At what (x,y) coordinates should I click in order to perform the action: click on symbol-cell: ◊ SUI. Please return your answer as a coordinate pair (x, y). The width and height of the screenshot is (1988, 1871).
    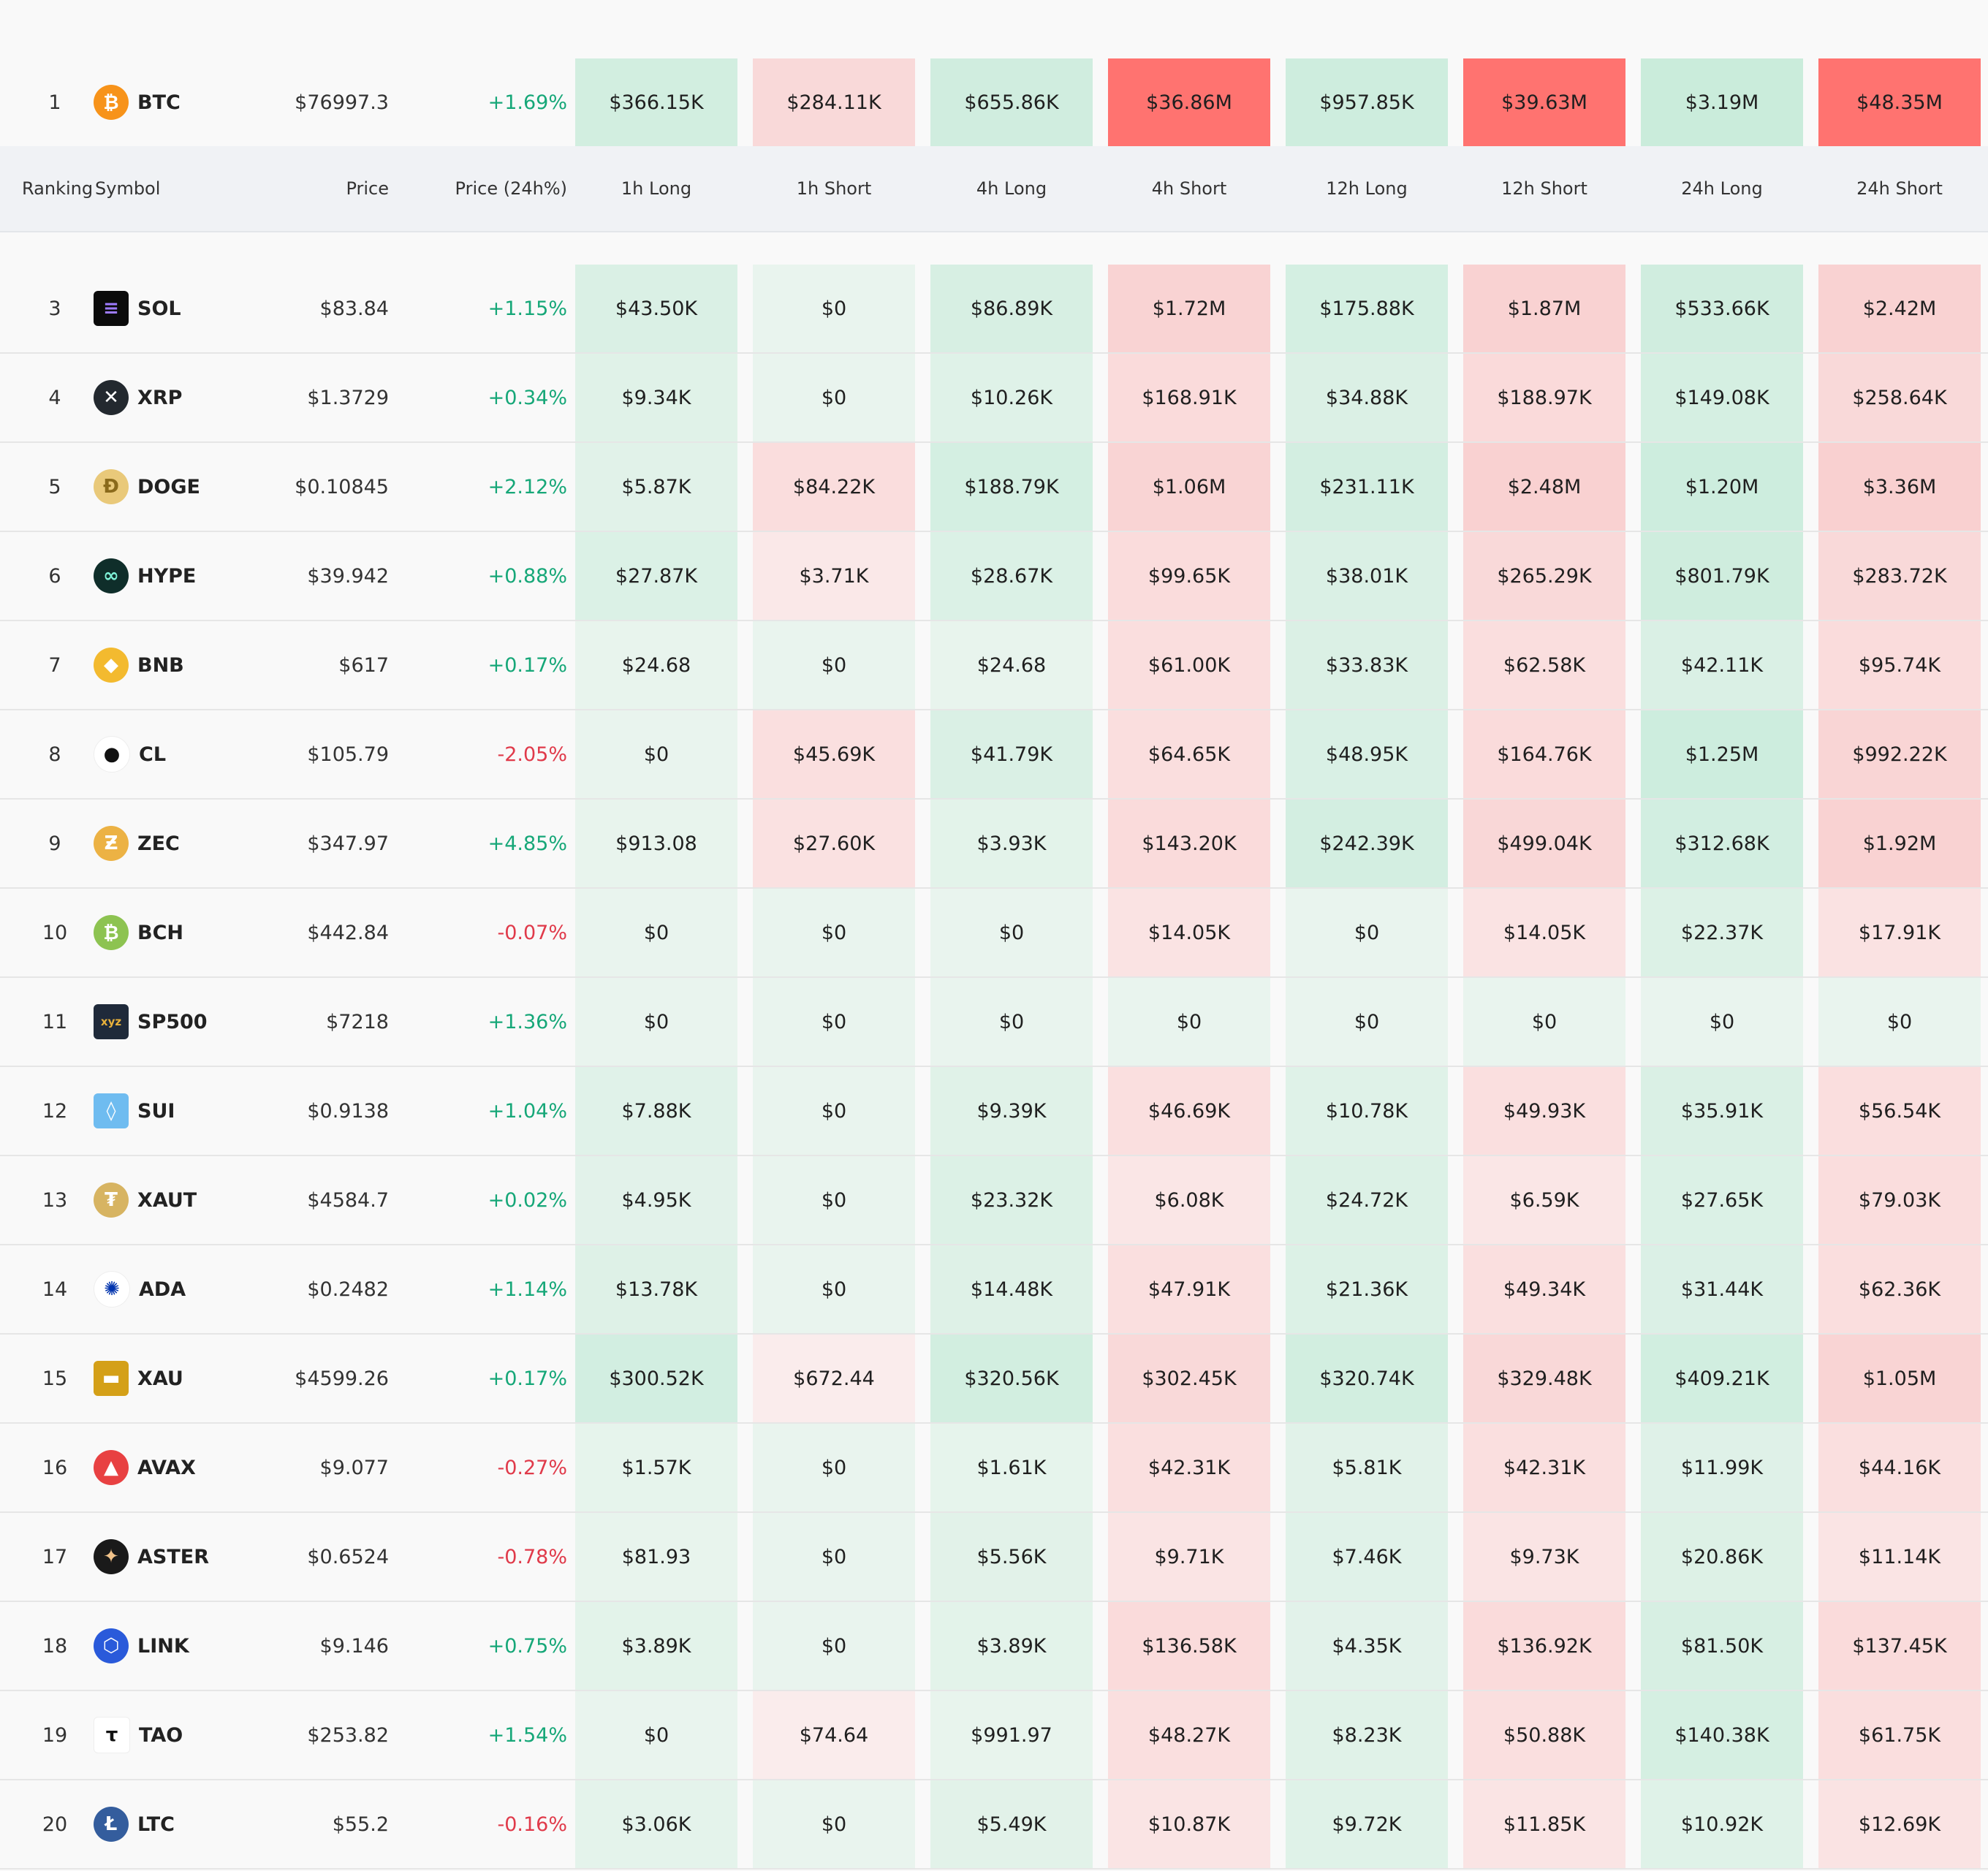
    Looking at the image, I should click on (189, 1111).